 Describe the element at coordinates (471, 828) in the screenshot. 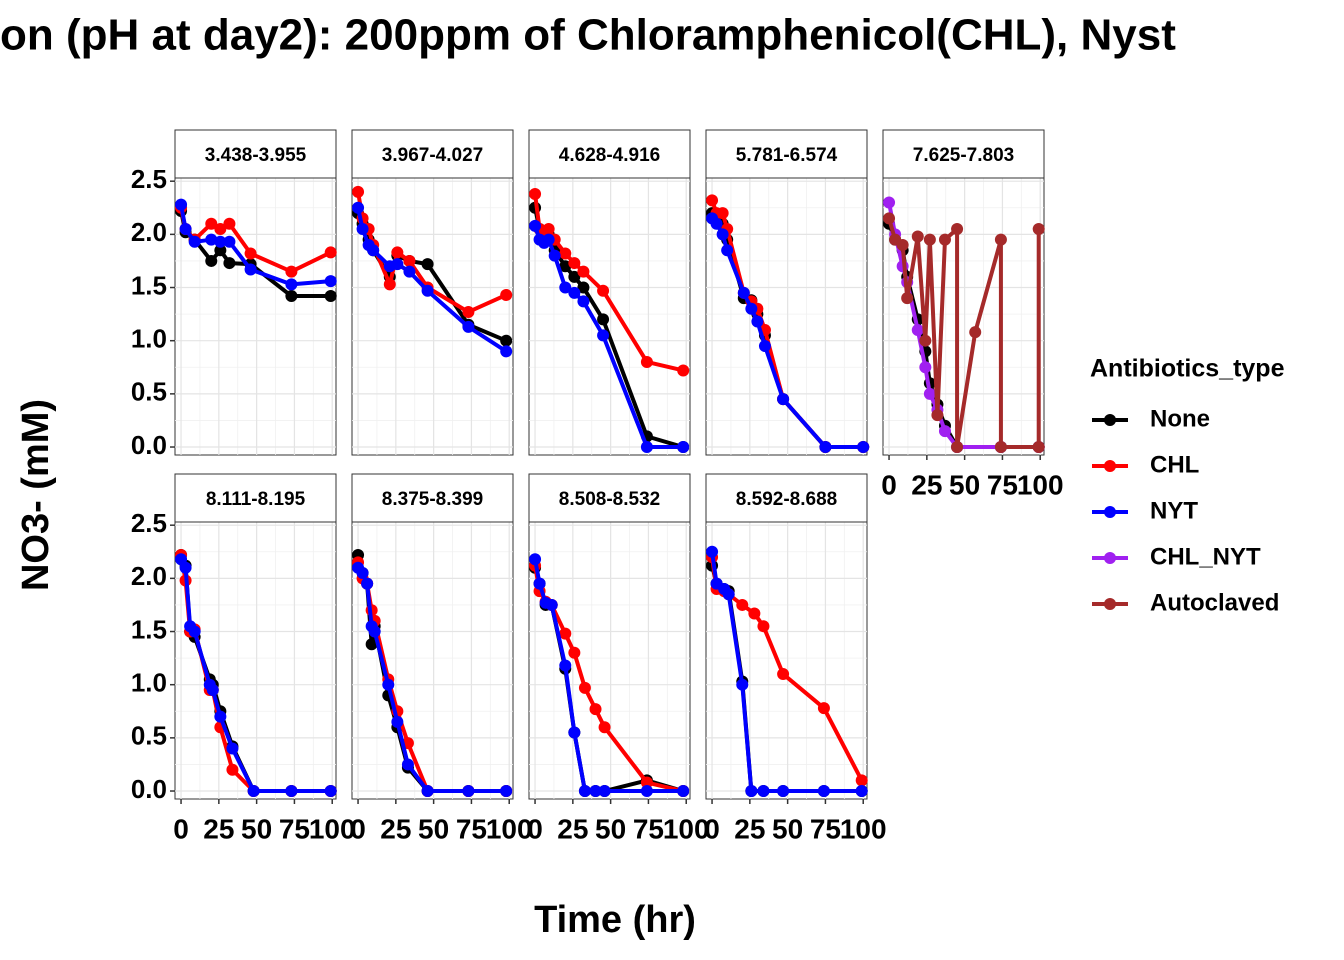

I see `x-tick-label: 75` at that location.